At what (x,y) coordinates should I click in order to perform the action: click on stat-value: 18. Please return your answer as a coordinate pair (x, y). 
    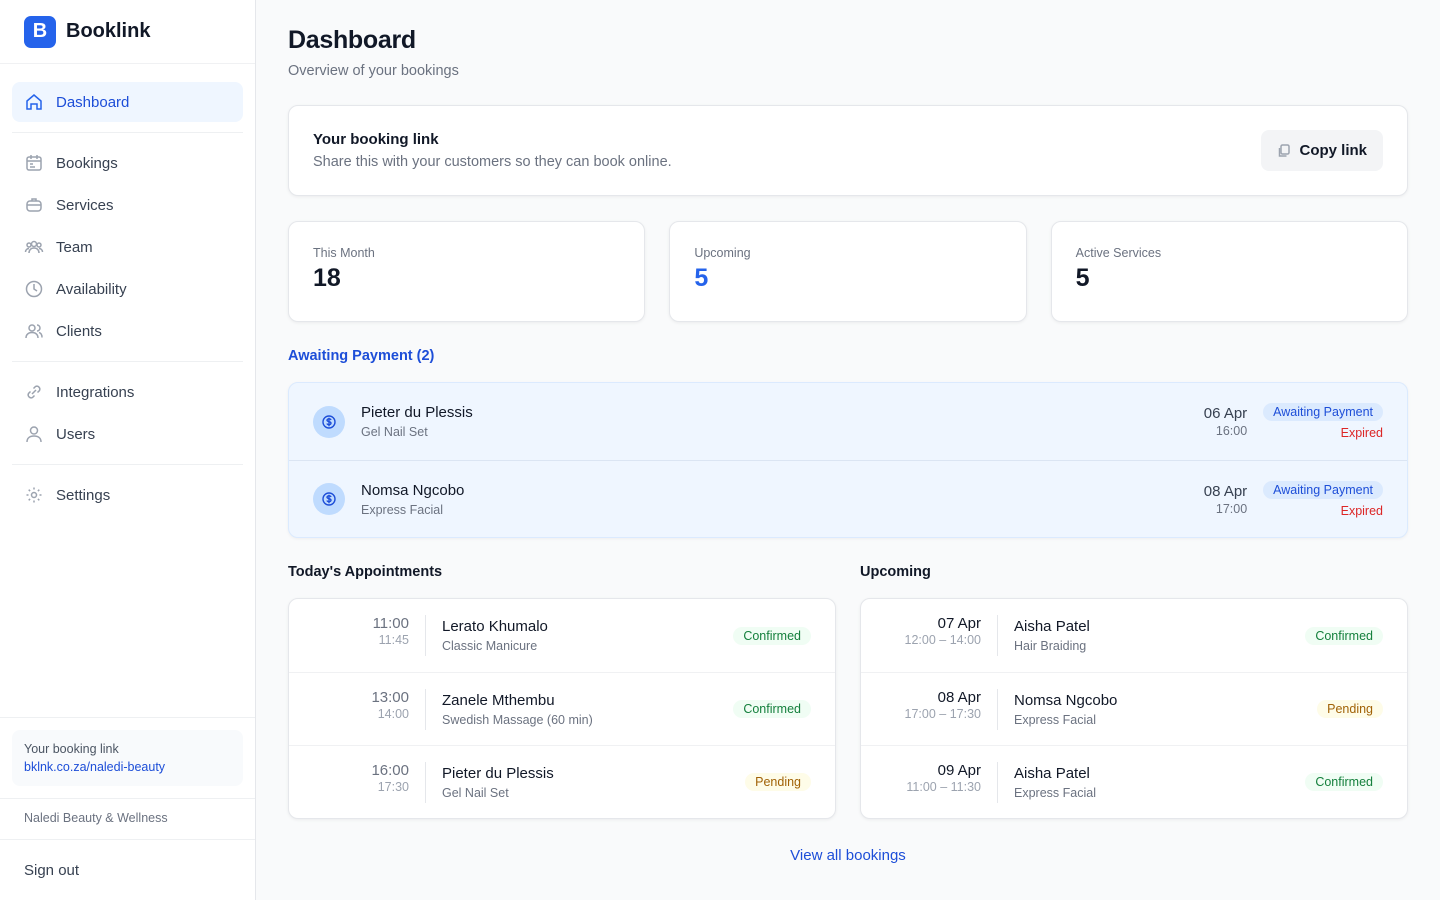
    Looking at the image, I should click on (327, 278).